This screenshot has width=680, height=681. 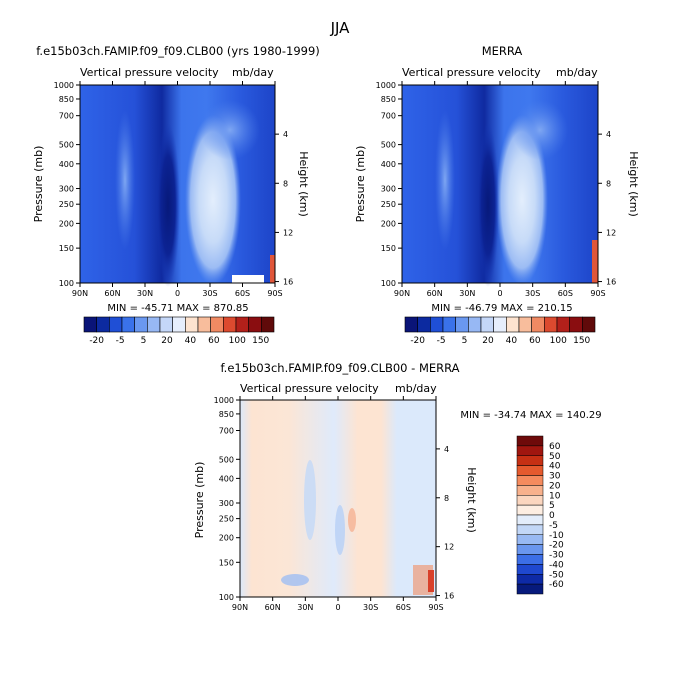 I want to click on y-tick-label: 700, so click(x=66, y=116).